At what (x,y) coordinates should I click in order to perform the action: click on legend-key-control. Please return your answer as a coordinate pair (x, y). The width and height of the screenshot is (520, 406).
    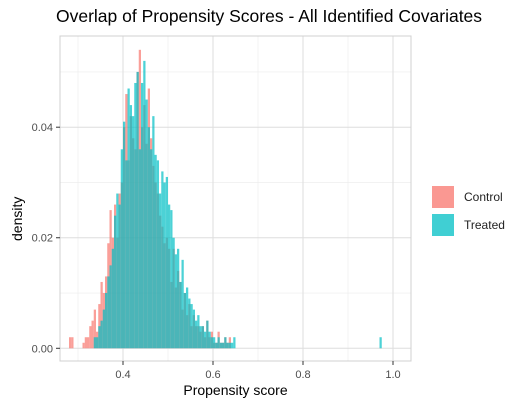
    Looking at the image, I should click on (443, 197).